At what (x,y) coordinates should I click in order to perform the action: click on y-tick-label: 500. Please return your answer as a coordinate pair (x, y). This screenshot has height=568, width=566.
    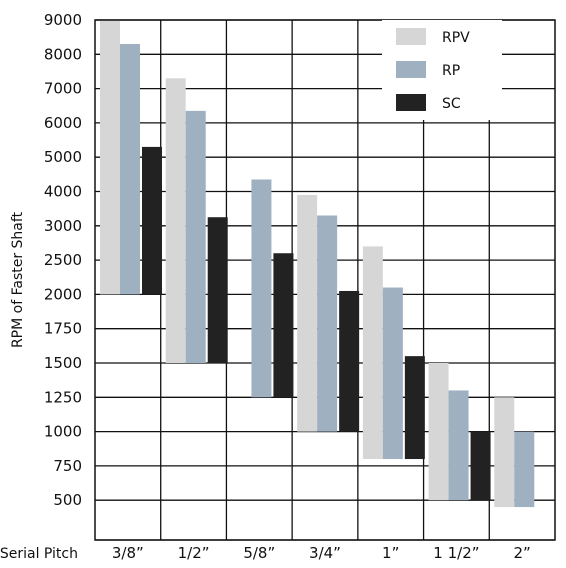
    Looking at the image, I should click on (67, 500).